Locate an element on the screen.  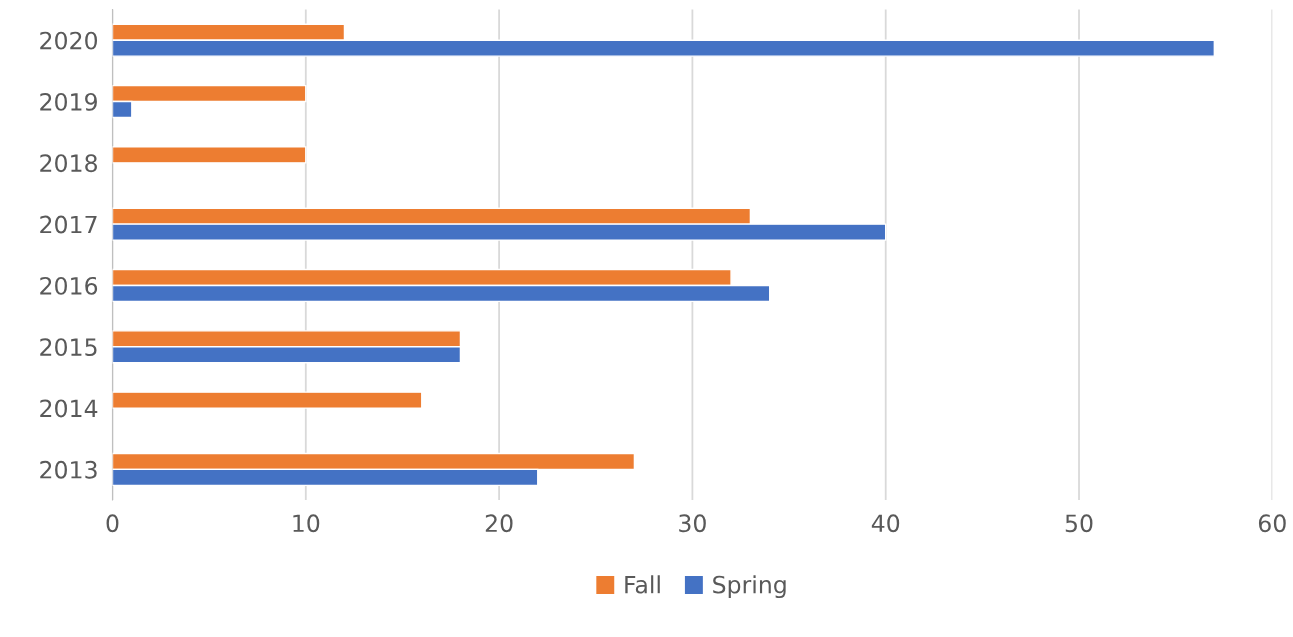
y-tick-label: 2014 is located at coordinates (69, 408).